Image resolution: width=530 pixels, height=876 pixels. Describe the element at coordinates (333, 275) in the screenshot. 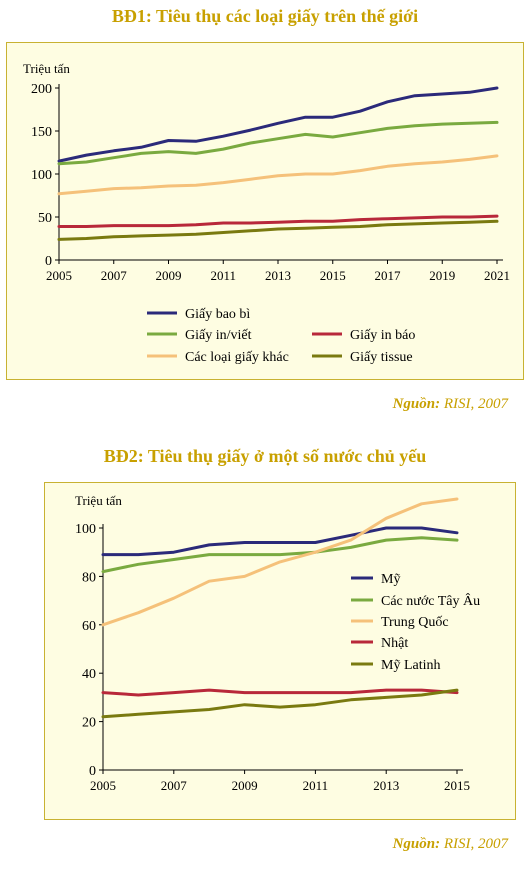

I see `chart1-x-tick-label: 2015` at that location.